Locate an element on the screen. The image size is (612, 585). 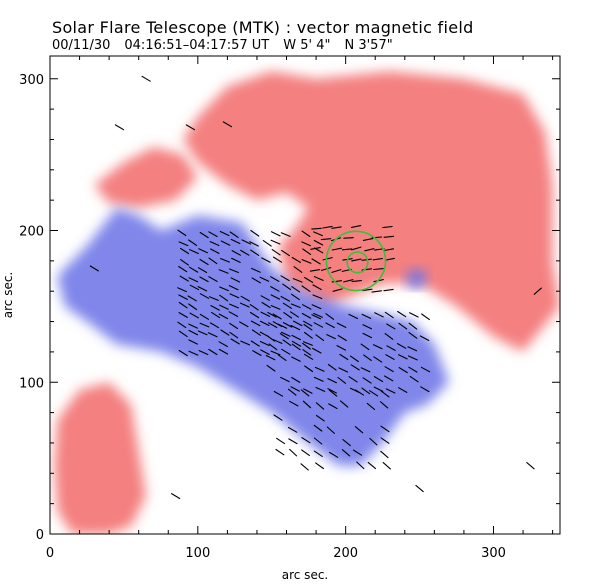
obs-position-north: N 3'57" is located at coordinates (368, 45).